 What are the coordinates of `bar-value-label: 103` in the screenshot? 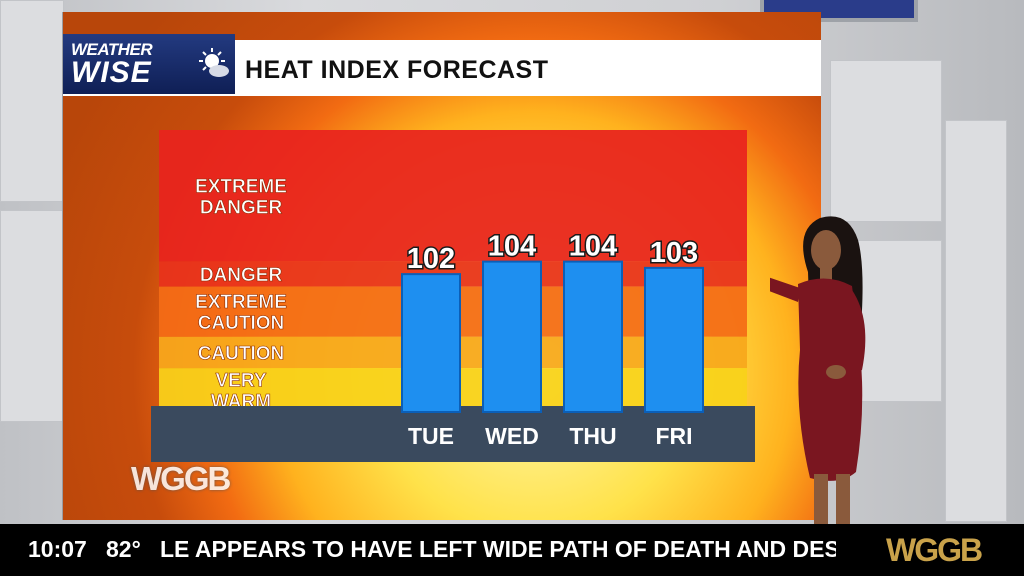 It's located at (674, 253).